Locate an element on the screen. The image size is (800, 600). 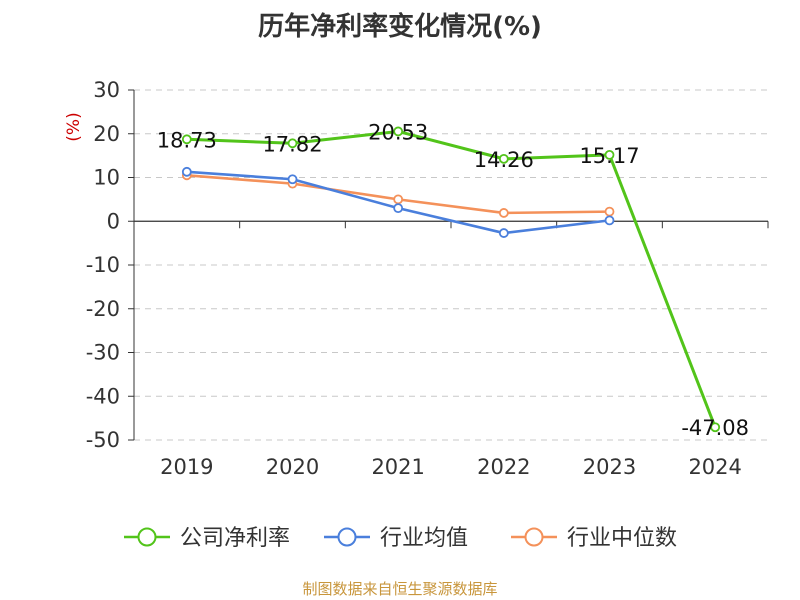
data-label: 14.26 is located at coordinates (504, 160).